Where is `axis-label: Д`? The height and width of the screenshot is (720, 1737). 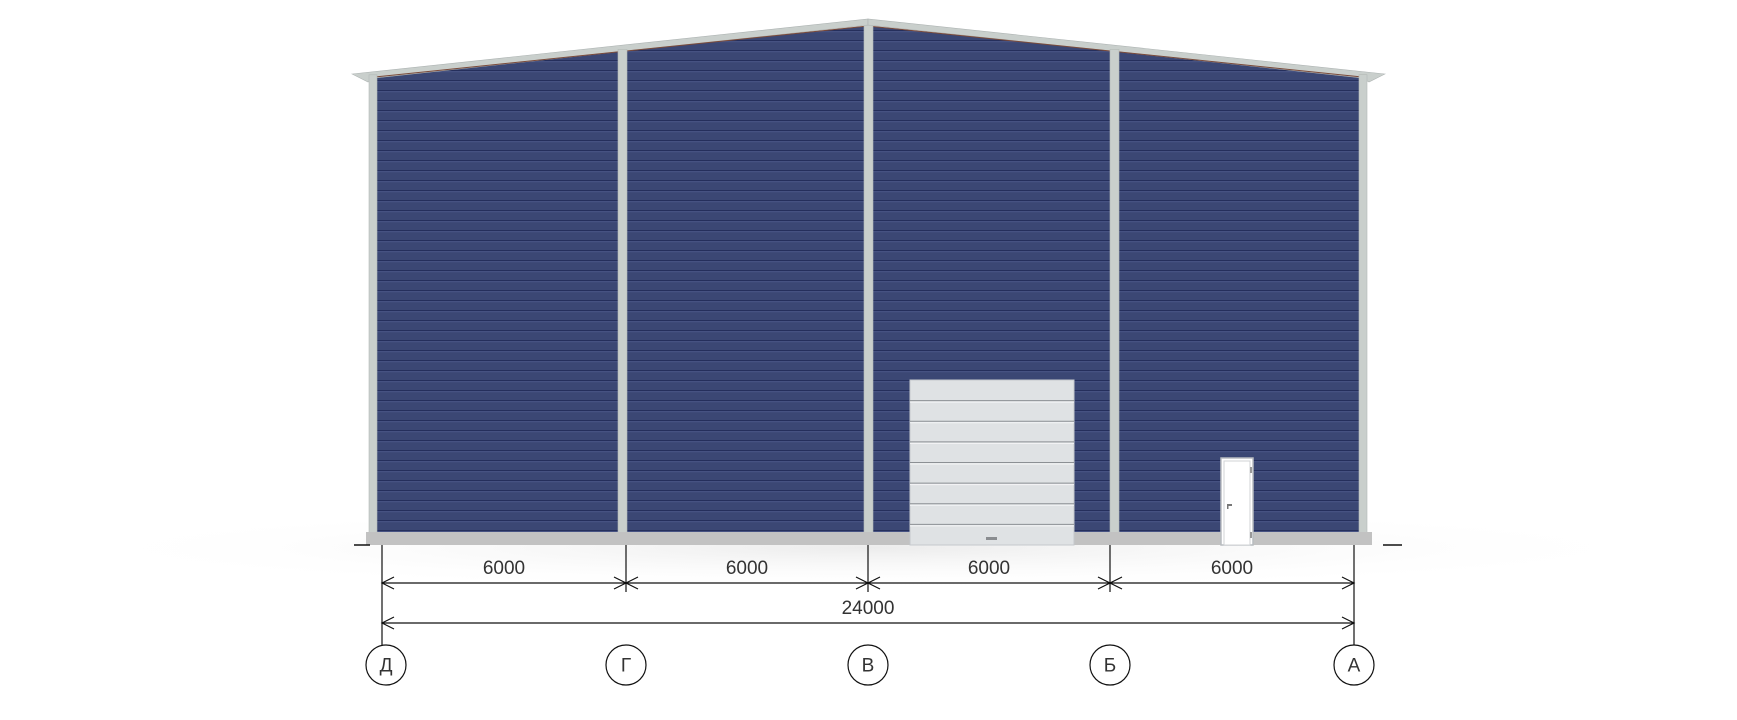
axis-label: Д is located at coordinates (386, 666).